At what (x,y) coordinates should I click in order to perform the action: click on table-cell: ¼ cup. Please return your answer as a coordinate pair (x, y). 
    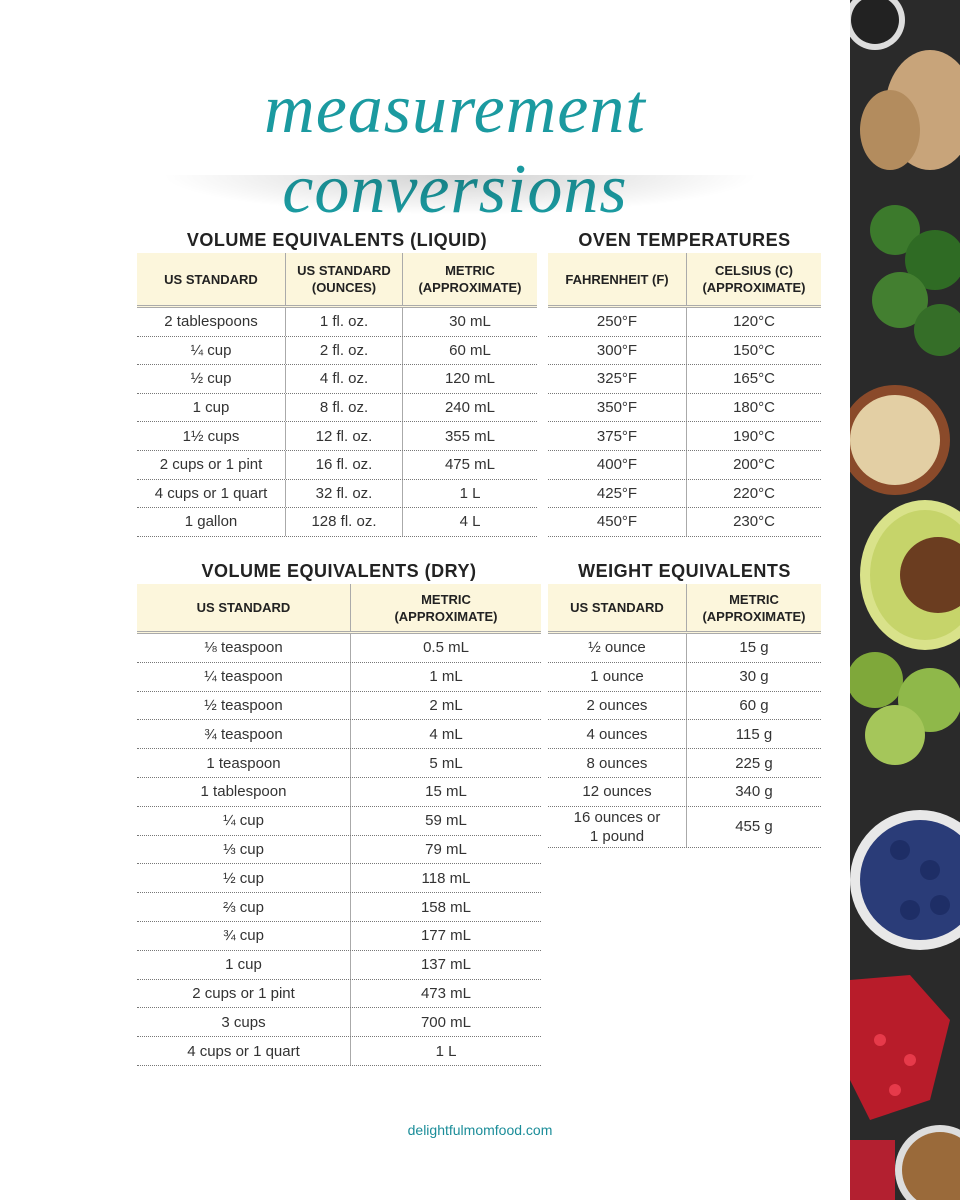
    Looking at the image, I should click on (243, 821).